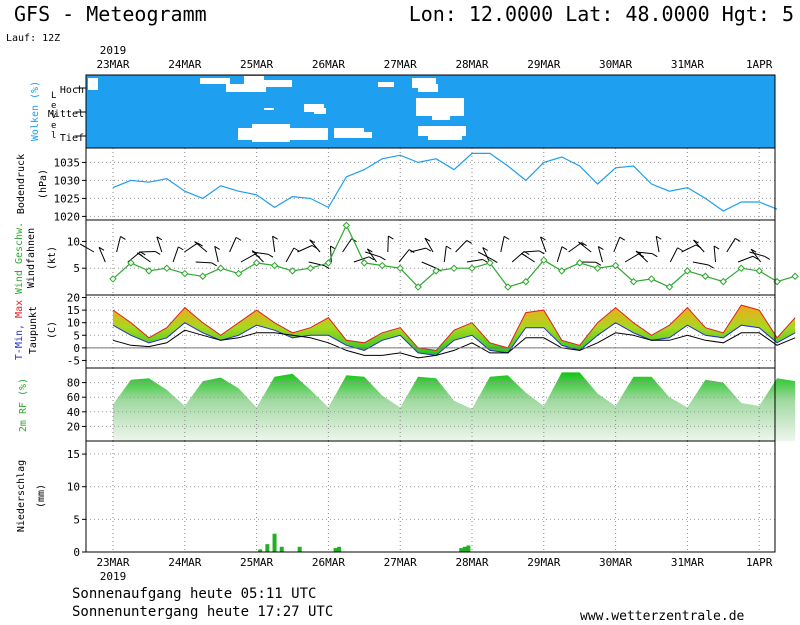 The image size is (800, 625). What do you see at coordinates (662, 616) in the screenshot?
I see `source-link: www.wetterzentrale.de` at bounding box center [662, 616].